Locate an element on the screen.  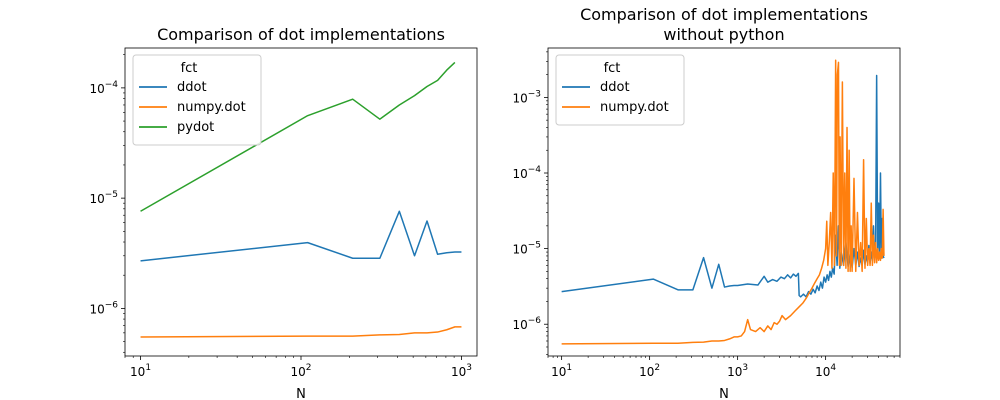
y-tick-label: 10⁻³ is located at coordinates (526, 97).